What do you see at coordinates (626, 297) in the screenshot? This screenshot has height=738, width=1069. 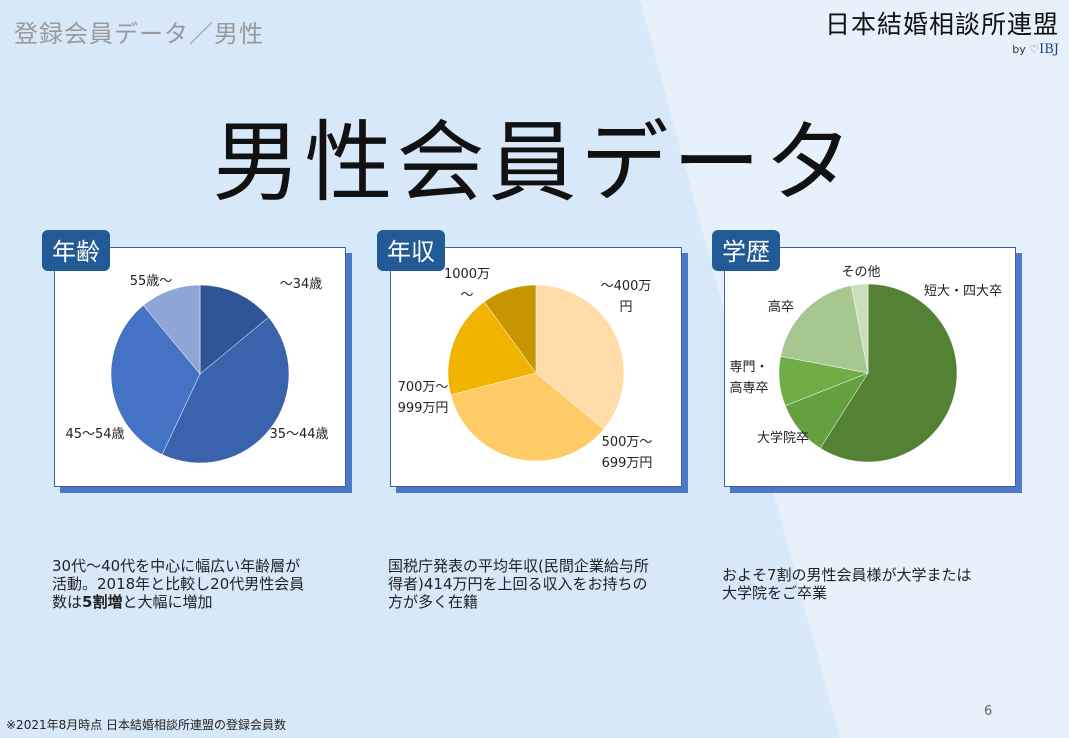 I see `slice-label: 〜400万円` at bounding box center [626, 297].